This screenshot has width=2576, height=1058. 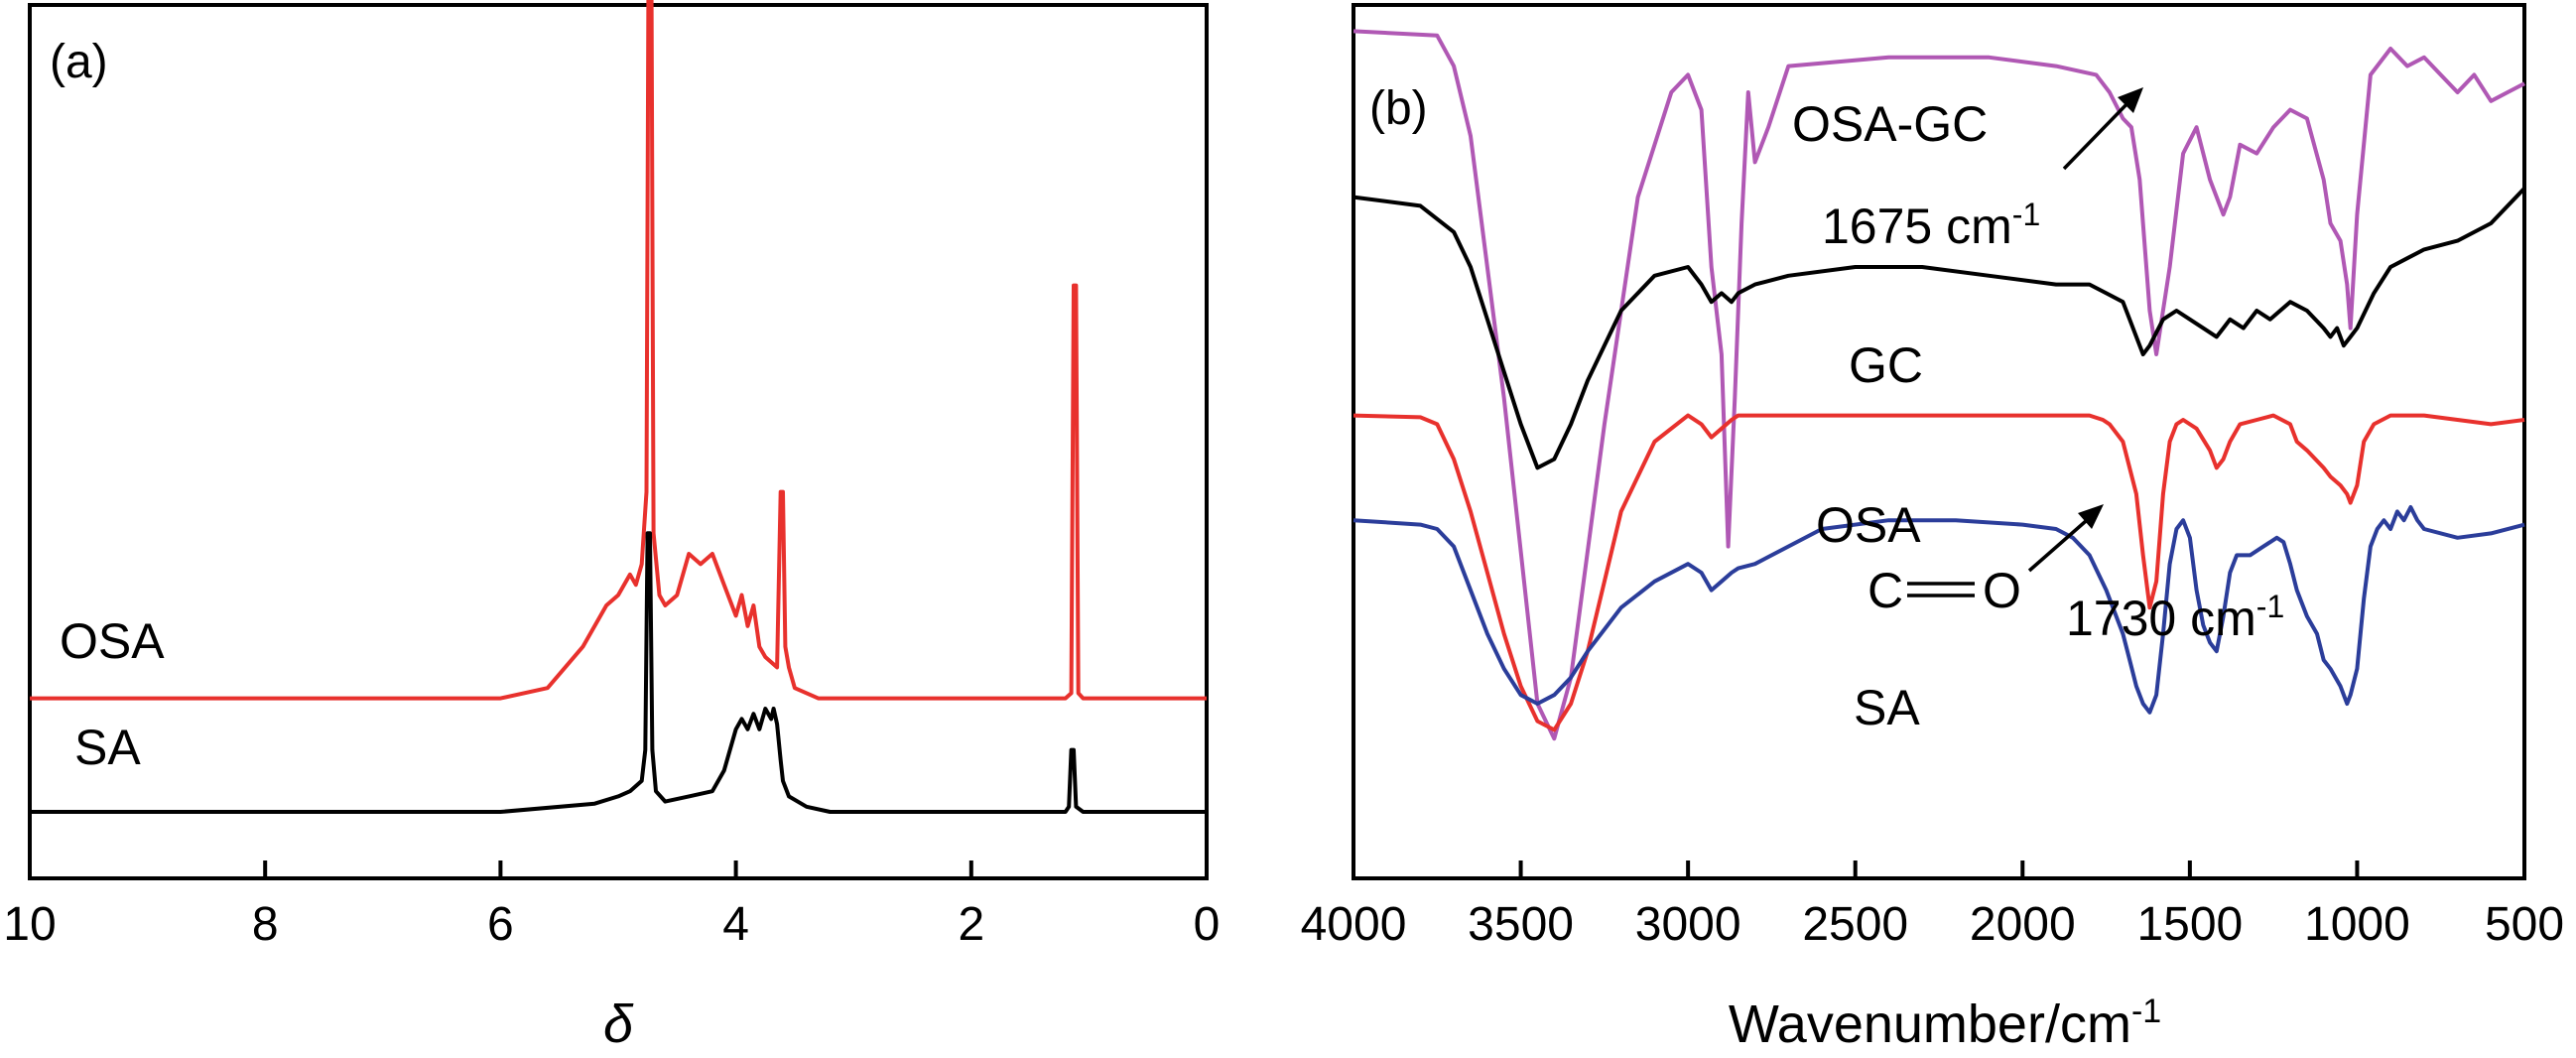 I want to click on panel-a-x-ticks: 10 8 6 4 2 0, so click(x=612, y=906).